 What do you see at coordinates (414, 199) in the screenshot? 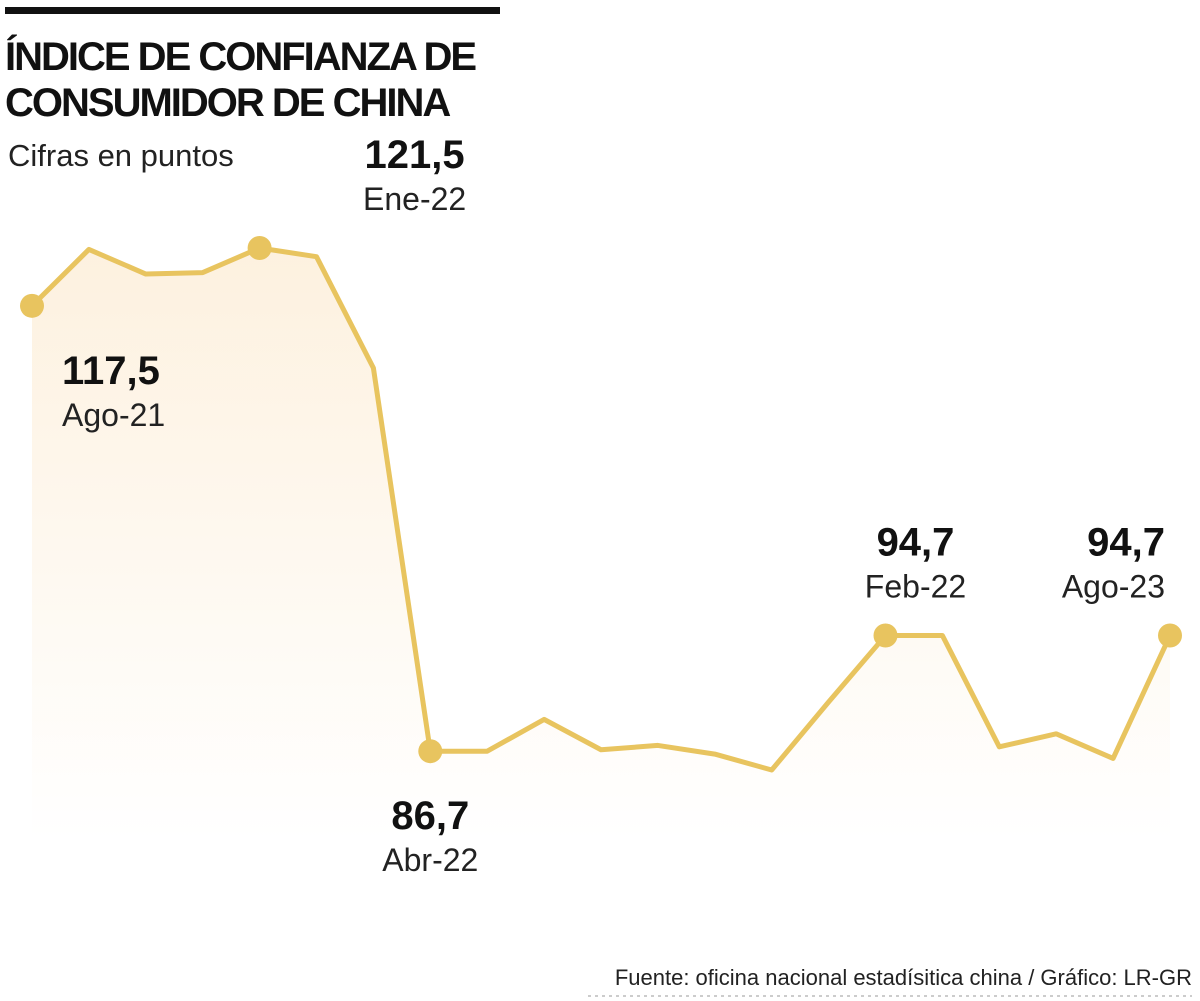
I see `category-label: Ene-22` at bounding box center [414, 199].